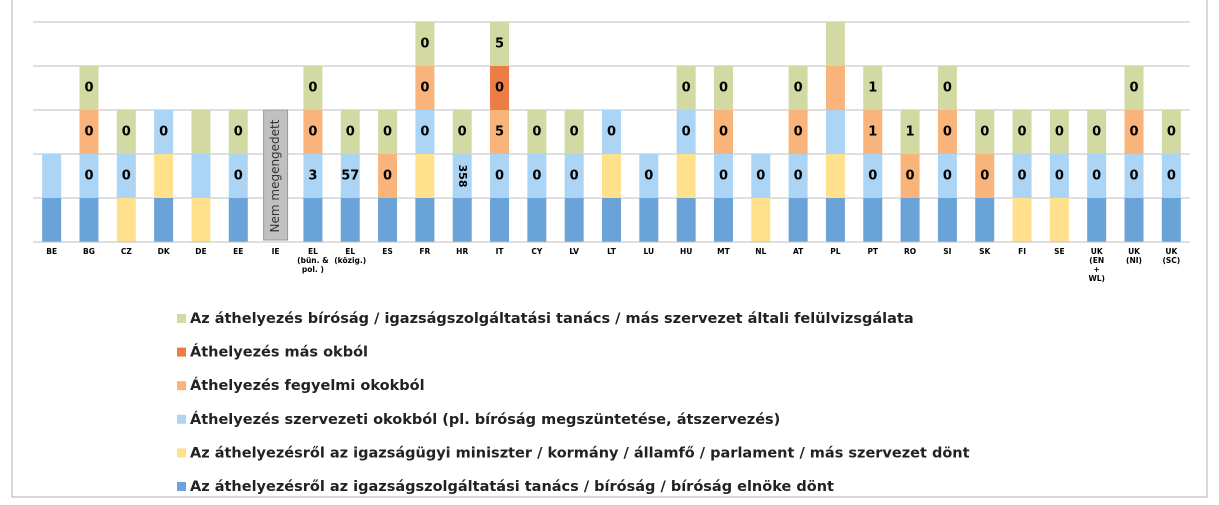 Image resolution: width=1219 pixels, height=505 pixels. Describe the element at coordinates (279, 352) in the screenshot. I see `legend-label: Áthelyezés más okból` at that location.